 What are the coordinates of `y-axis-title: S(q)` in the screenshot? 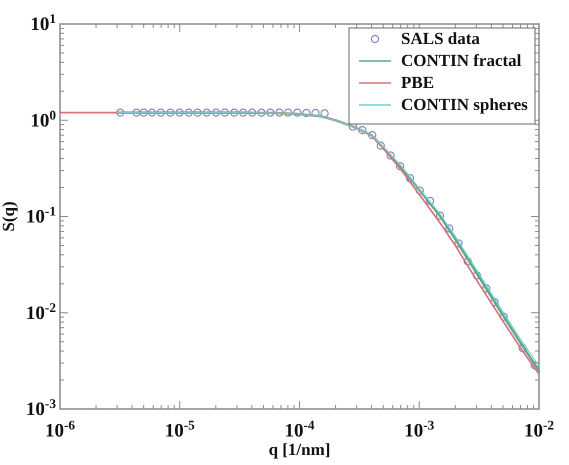 It's located at (9, 216).